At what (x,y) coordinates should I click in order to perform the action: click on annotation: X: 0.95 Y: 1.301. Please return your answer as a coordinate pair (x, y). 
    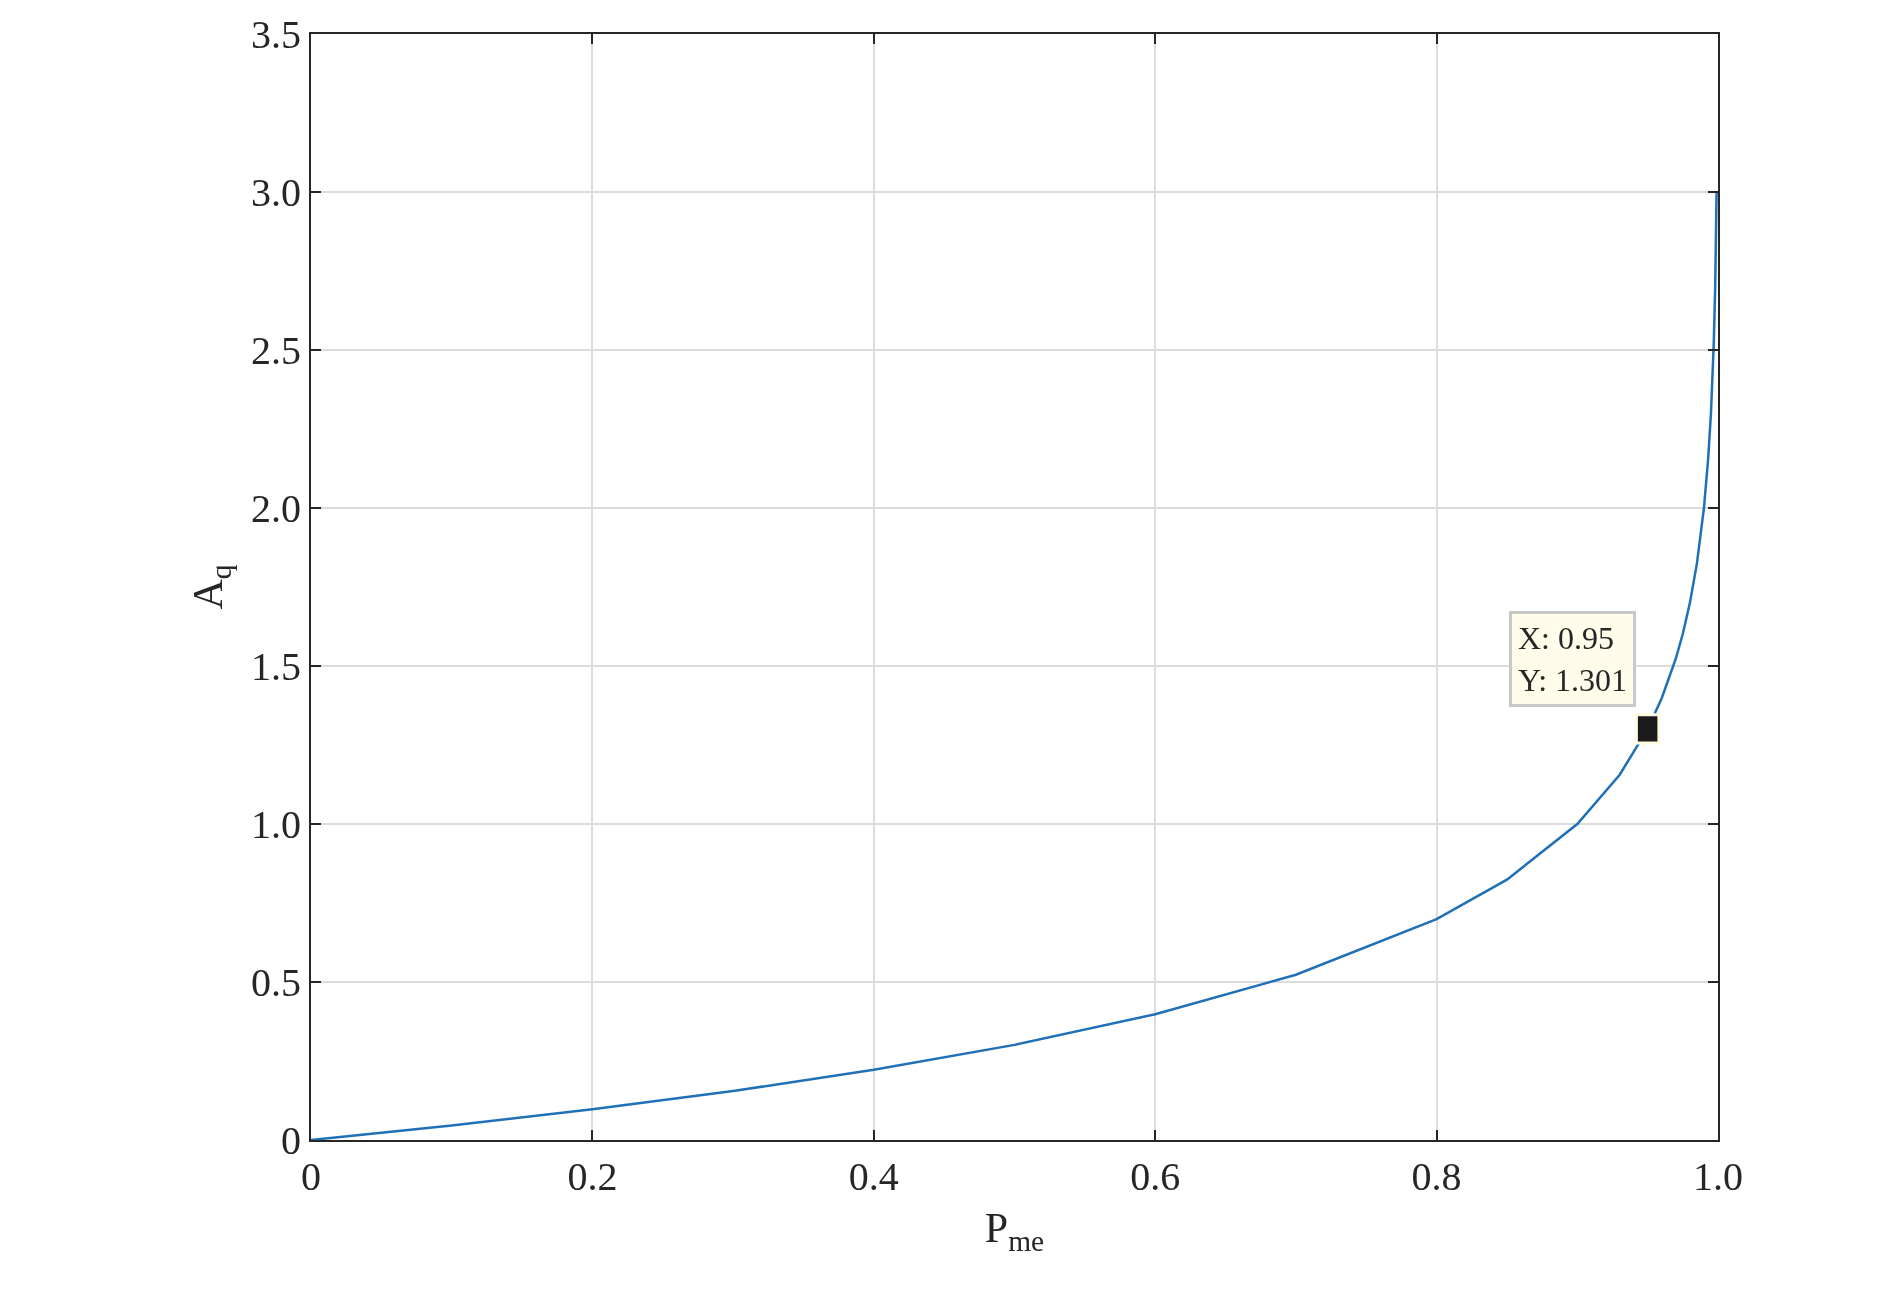
    Looking at the image, I should click on (1573, 659).